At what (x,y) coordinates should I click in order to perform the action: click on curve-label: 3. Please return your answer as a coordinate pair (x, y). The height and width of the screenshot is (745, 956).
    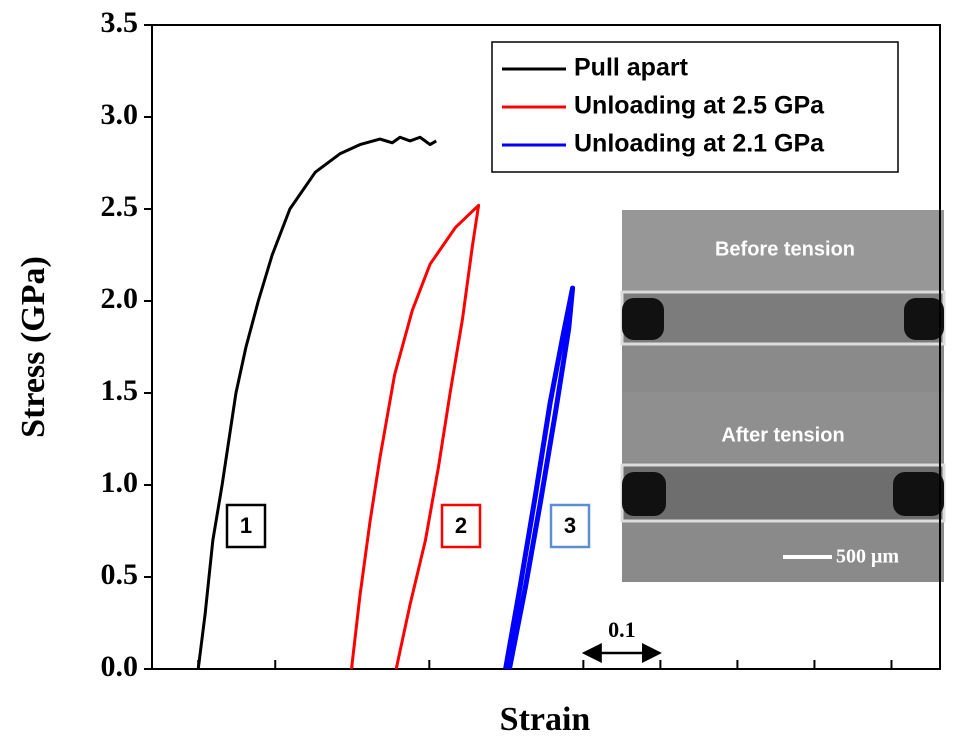
    Looking at the image, I should click on (570, 525).